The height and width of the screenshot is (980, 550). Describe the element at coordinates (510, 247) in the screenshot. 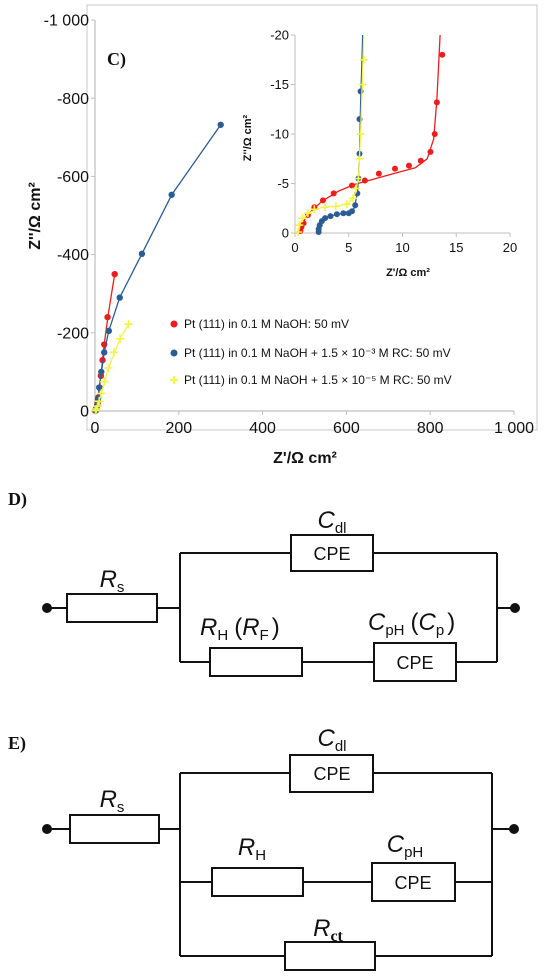

I see `inset-x-tick-label: 20` at that location.